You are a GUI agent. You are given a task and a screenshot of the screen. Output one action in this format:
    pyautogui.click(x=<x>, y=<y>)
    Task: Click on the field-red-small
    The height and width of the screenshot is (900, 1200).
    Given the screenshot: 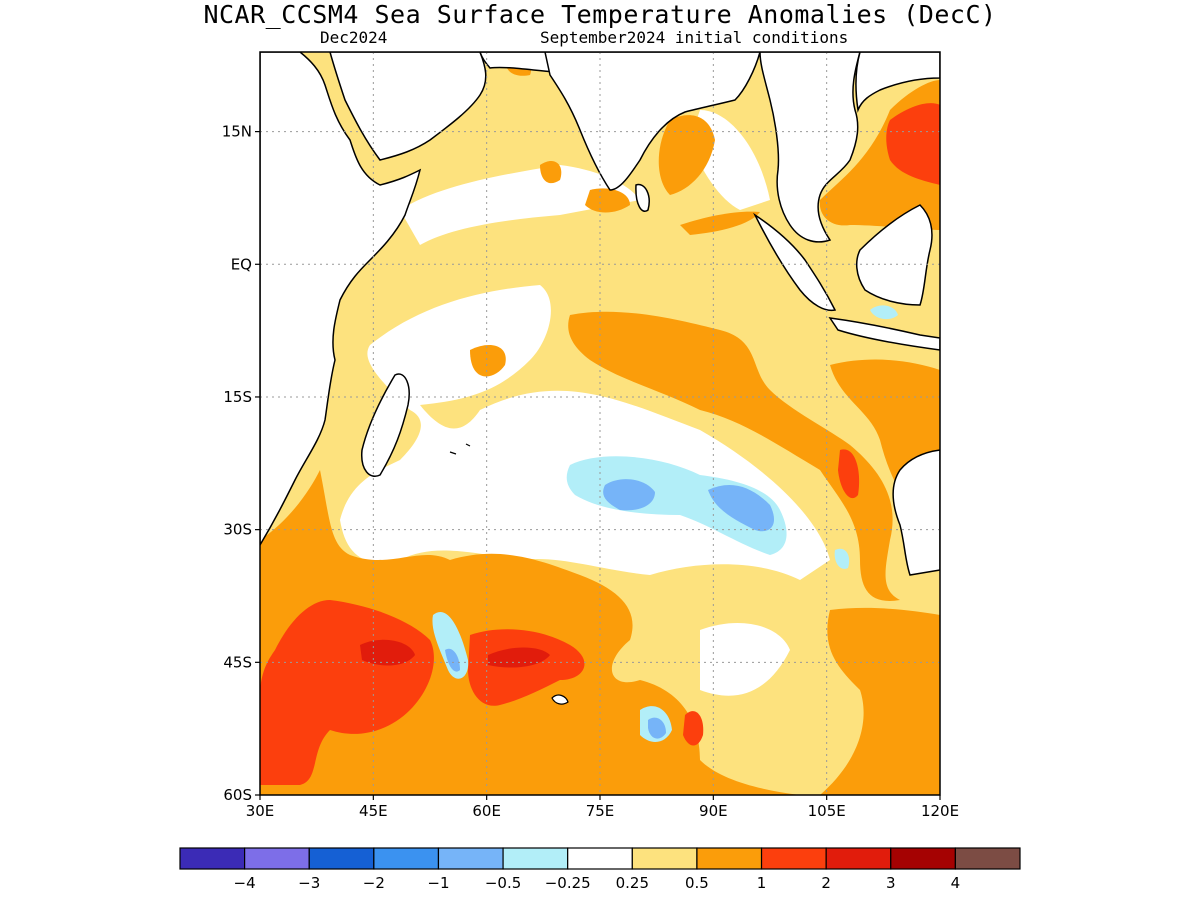 What is the action you would take?
    pyautogui.click(x=693, y=728)
    